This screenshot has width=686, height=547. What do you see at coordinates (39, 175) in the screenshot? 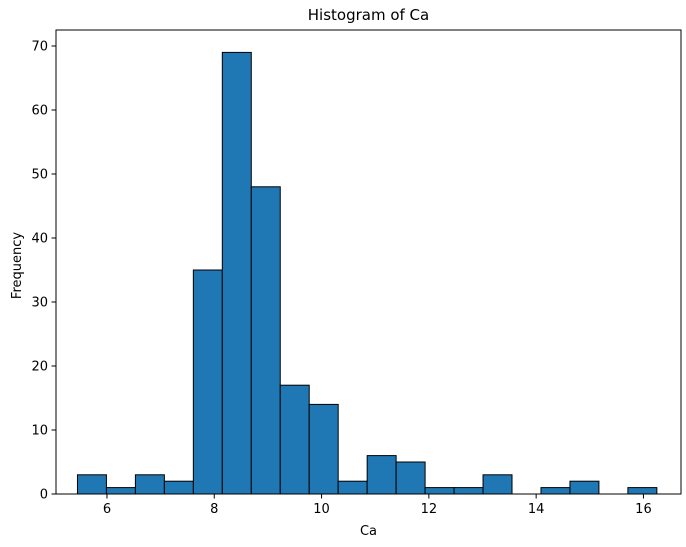
I see `y-tick-label: 50` at bounding box center [39, 175].